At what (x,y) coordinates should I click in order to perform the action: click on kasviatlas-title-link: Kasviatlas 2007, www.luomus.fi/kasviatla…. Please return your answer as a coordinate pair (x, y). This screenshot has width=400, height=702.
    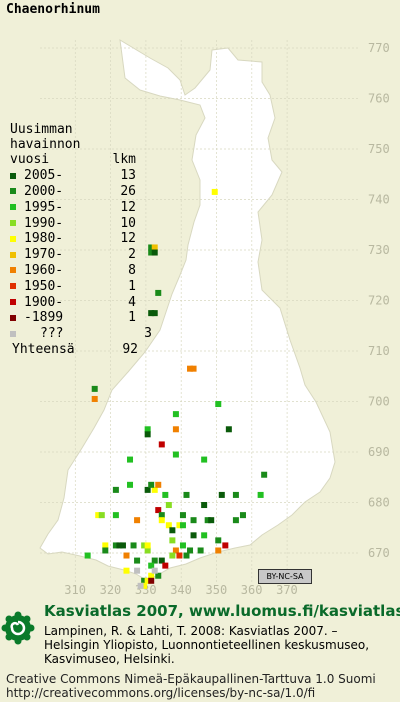
    Looking at the image, I should click on (222, 611).